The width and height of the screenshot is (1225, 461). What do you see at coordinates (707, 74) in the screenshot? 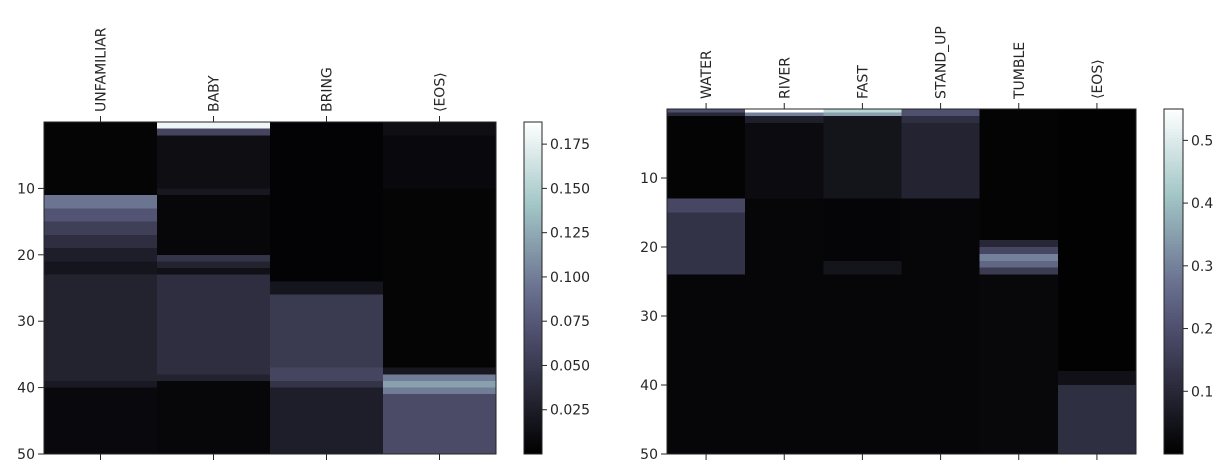
I see `x-tick-label: WATER` at bounding box center [707, 74].